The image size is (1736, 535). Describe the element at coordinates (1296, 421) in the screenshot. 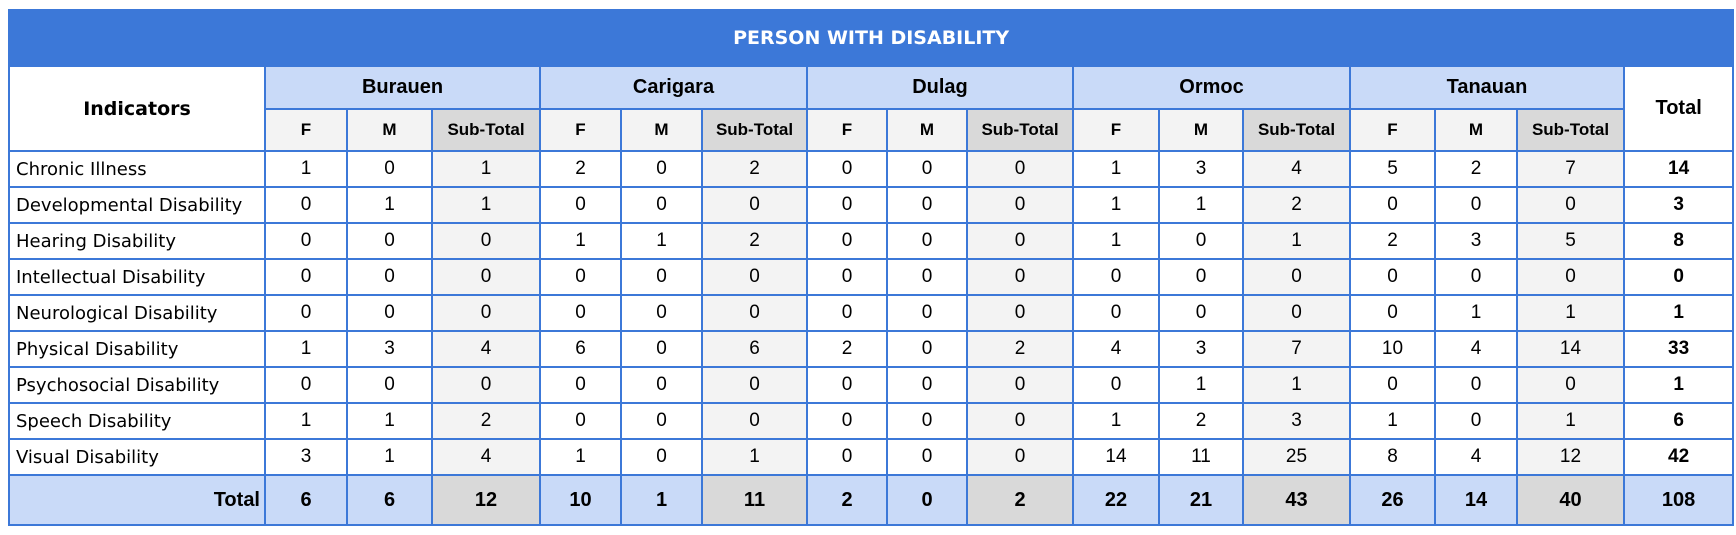

I see `subtotal-cell: 3` at that location.